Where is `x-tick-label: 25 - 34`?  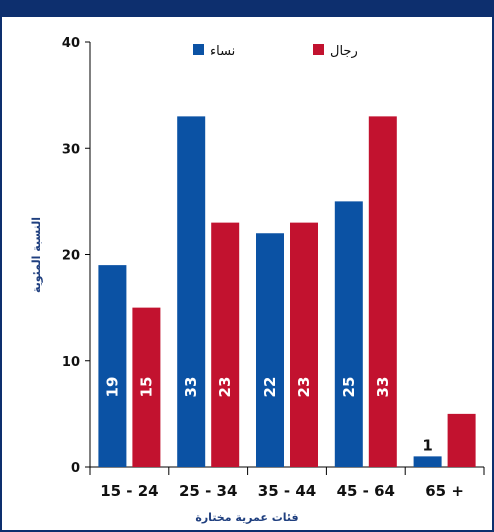 x-tick-label: 25 - 34 is located at coordinates (208, 491).